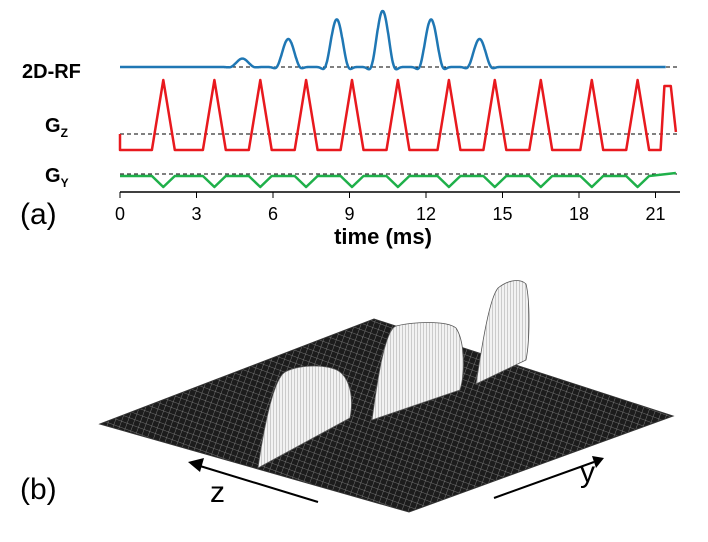 This screenshot has height=542, width=708. What do you see at coordinates (398, 180) in the screenshot?
I see `gy-waveform` at bounding box center [398, 180].